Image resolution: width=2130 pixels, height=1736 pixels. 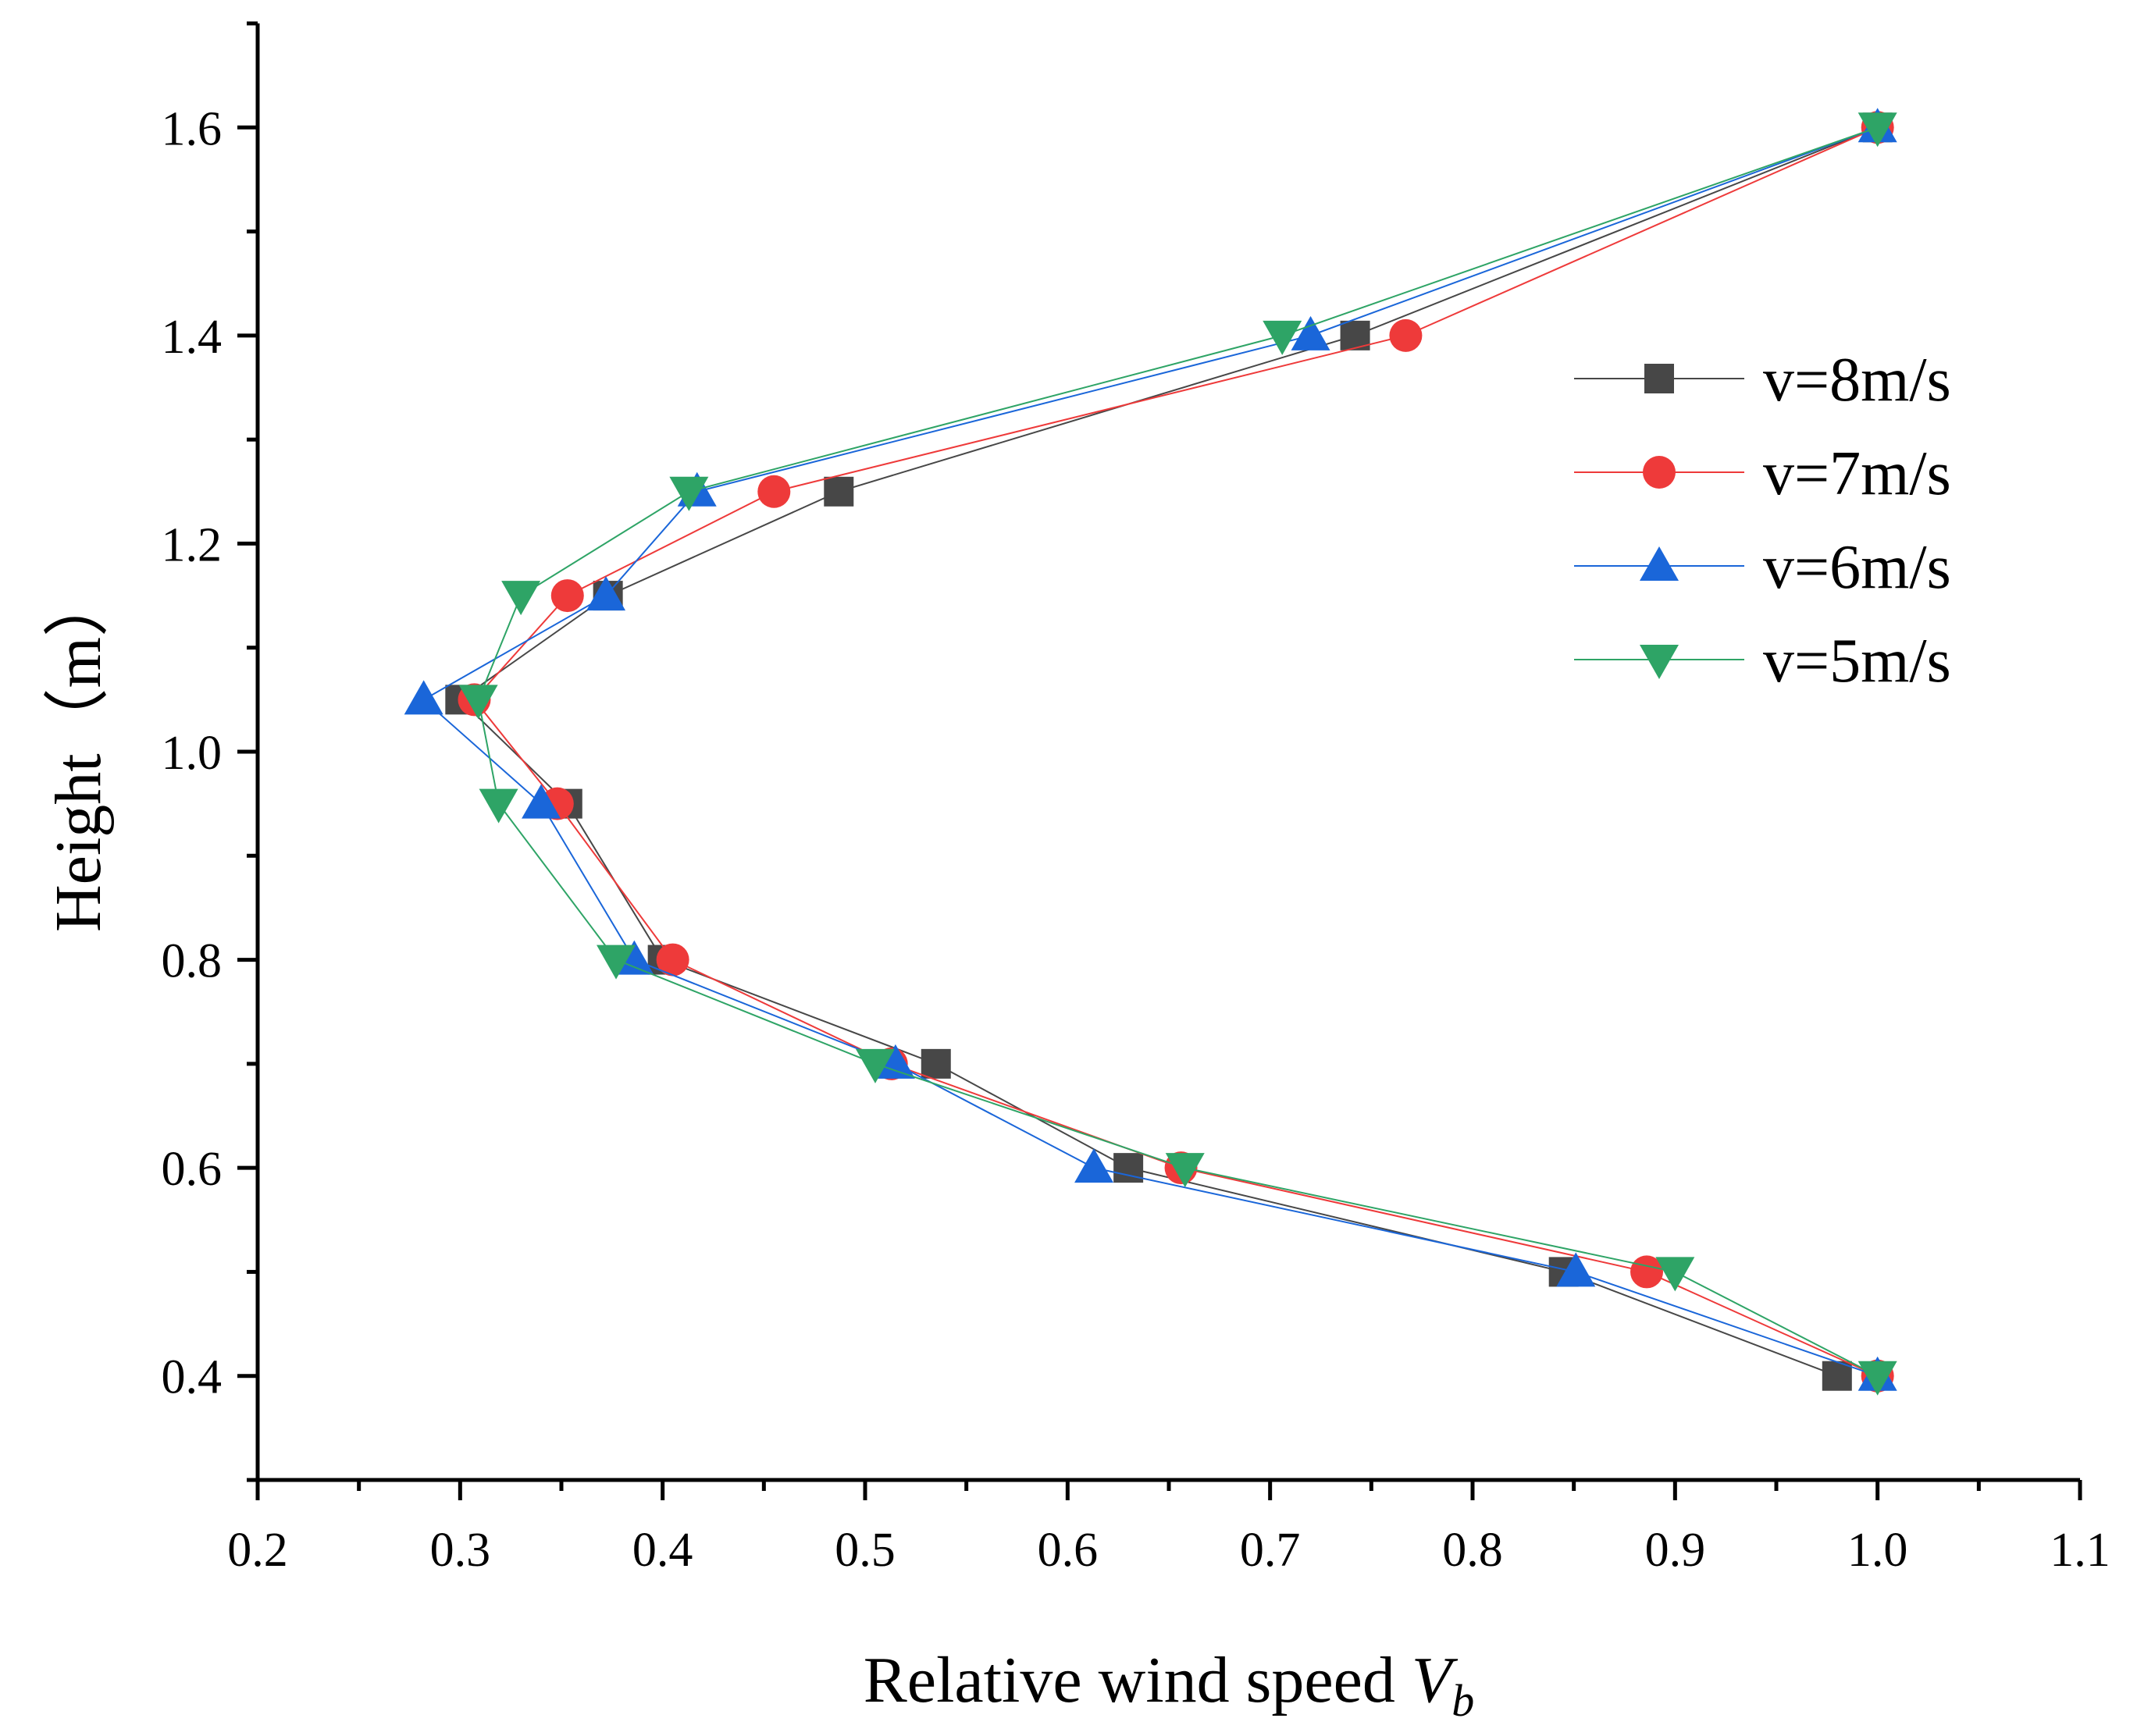 What do you see at coordinates (192, 544) in the screenshot?
I see `y-tick-label: 1.2` at bounding box center [192, 544].